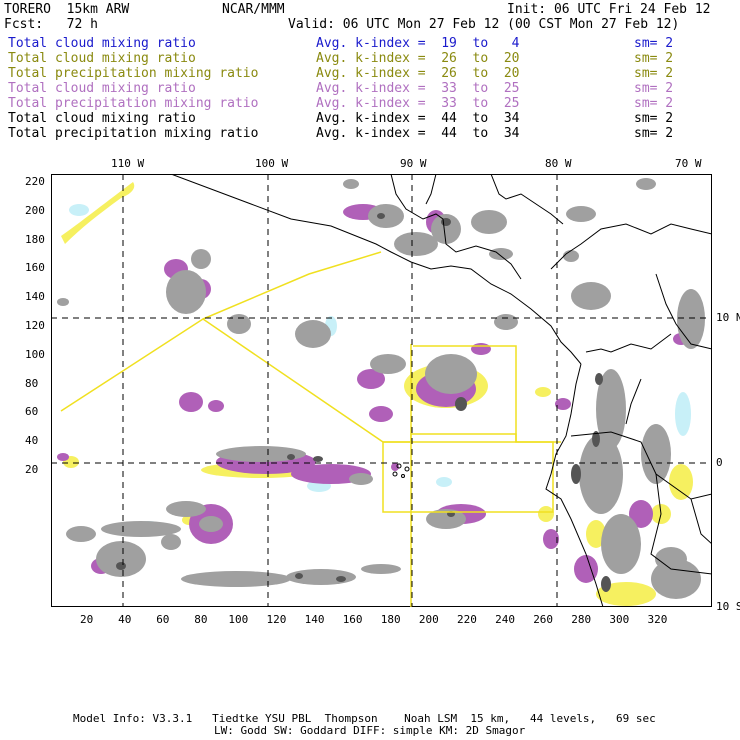 Image resolution: width=740 pixels, height=740 pixels. Describe the element at coordinates (413, 163) in the screenshot. I see `top-lon-label: 90 W` at that location.